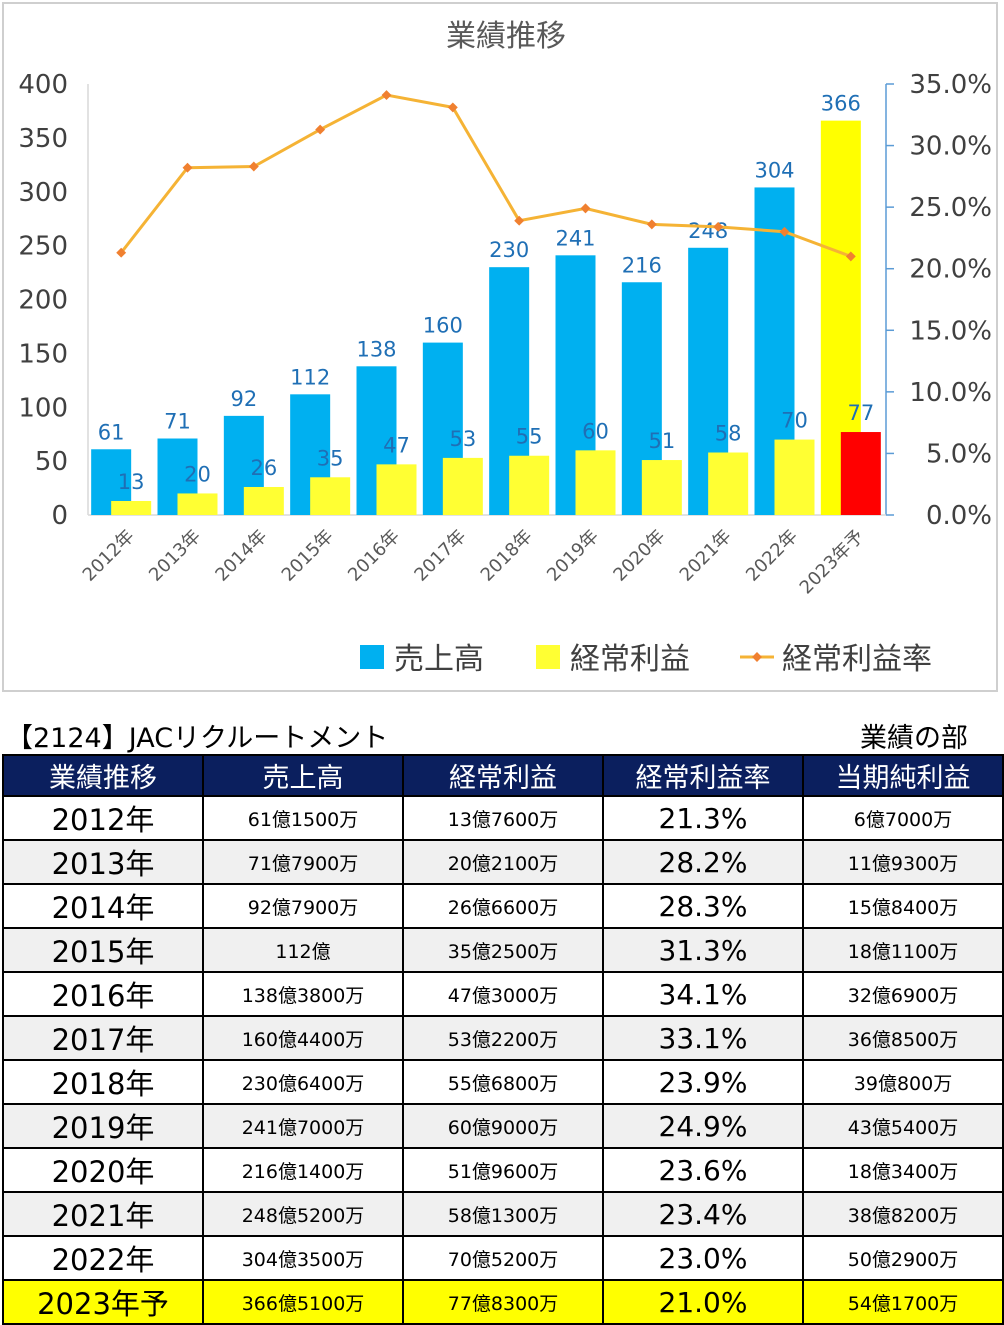 The width and height of the screenshot is (1004, 1325). Describe the element at coordinates (529, 437) in the screenshot. I see `profit-data-label: 55` at that location.